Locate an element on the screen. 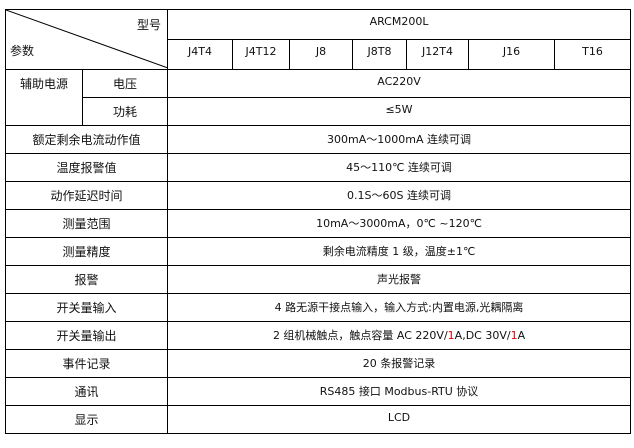 The image size is (634, 448). row-label: 温度报警值 is located at coordinates (86, 167).